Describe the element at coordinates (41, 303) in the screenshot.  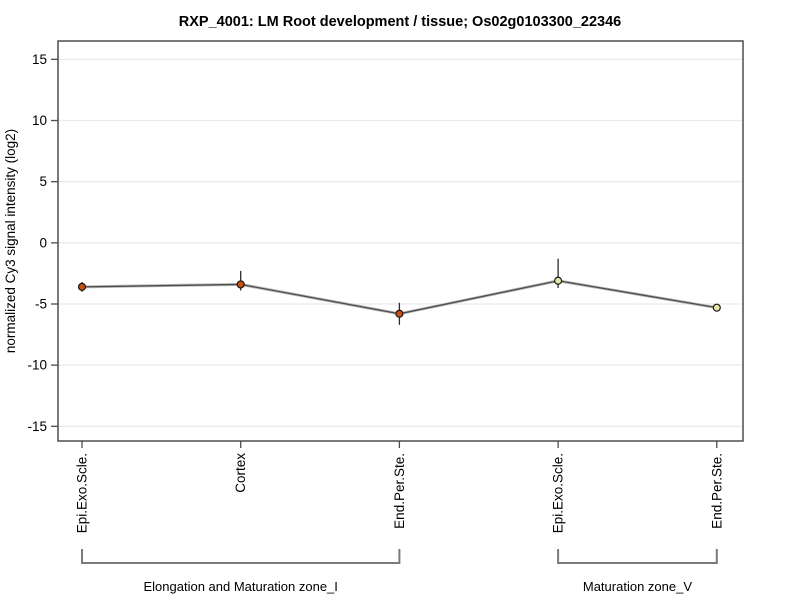
I see `y-tick-label: -5` at that location.